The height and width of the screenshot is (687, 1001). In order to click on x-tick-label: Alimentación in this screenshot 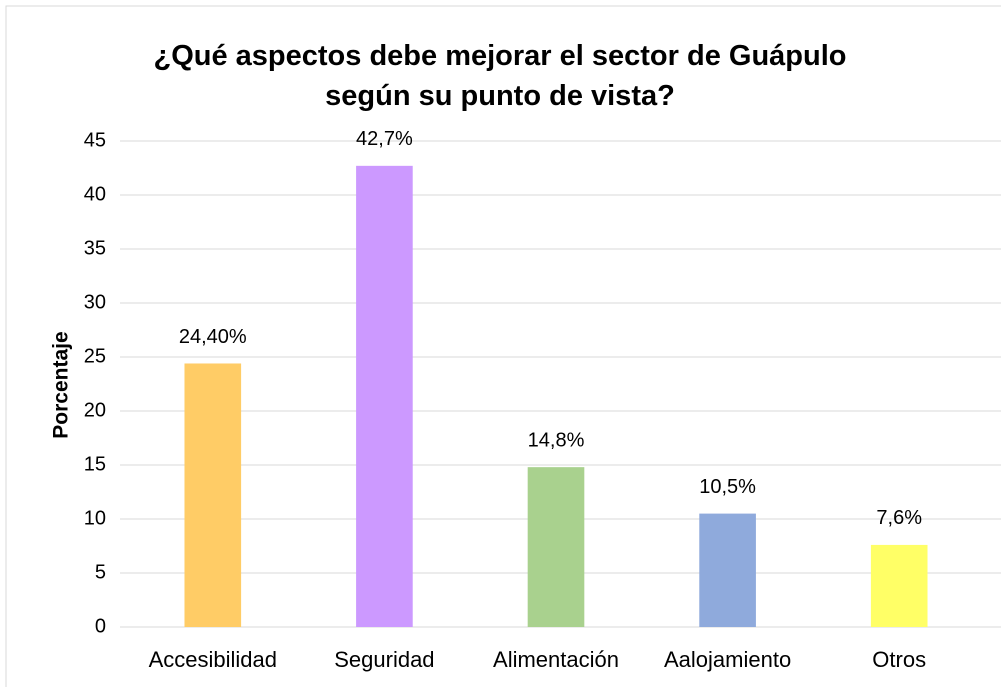, I will do `click(556, 659)`.